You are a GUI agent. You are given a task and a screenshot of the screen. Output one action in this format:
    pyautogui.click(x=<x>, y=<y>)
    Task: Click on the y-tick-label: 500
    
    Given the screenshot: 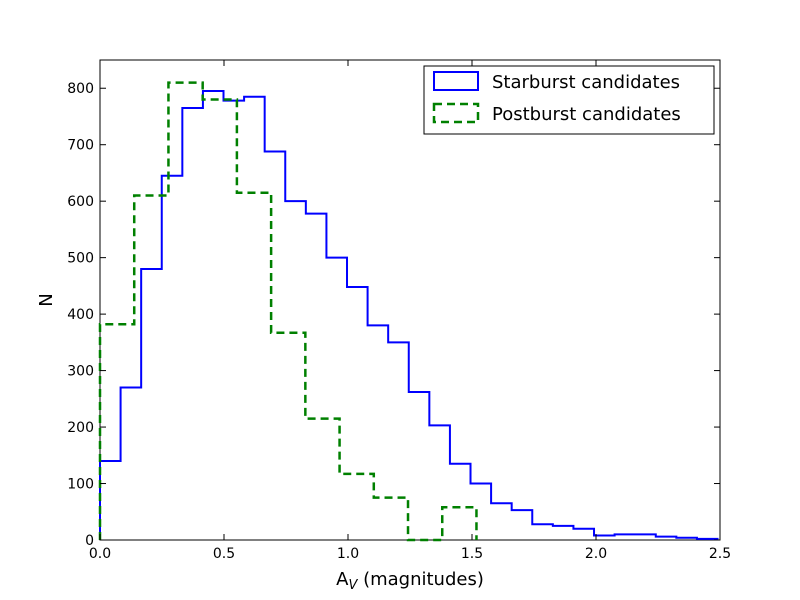 What is the action you would take?
    pyautogui.click(x=80, y=259)
    